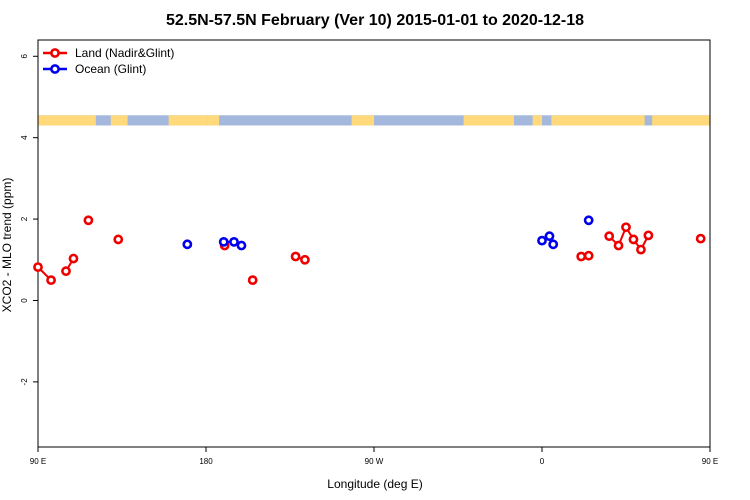 The height and width of the screenshot is (500, 750). Describe the element at coordinates (24, 300) in the screenshot. I see `y-tick-label-1: 0` at that location.